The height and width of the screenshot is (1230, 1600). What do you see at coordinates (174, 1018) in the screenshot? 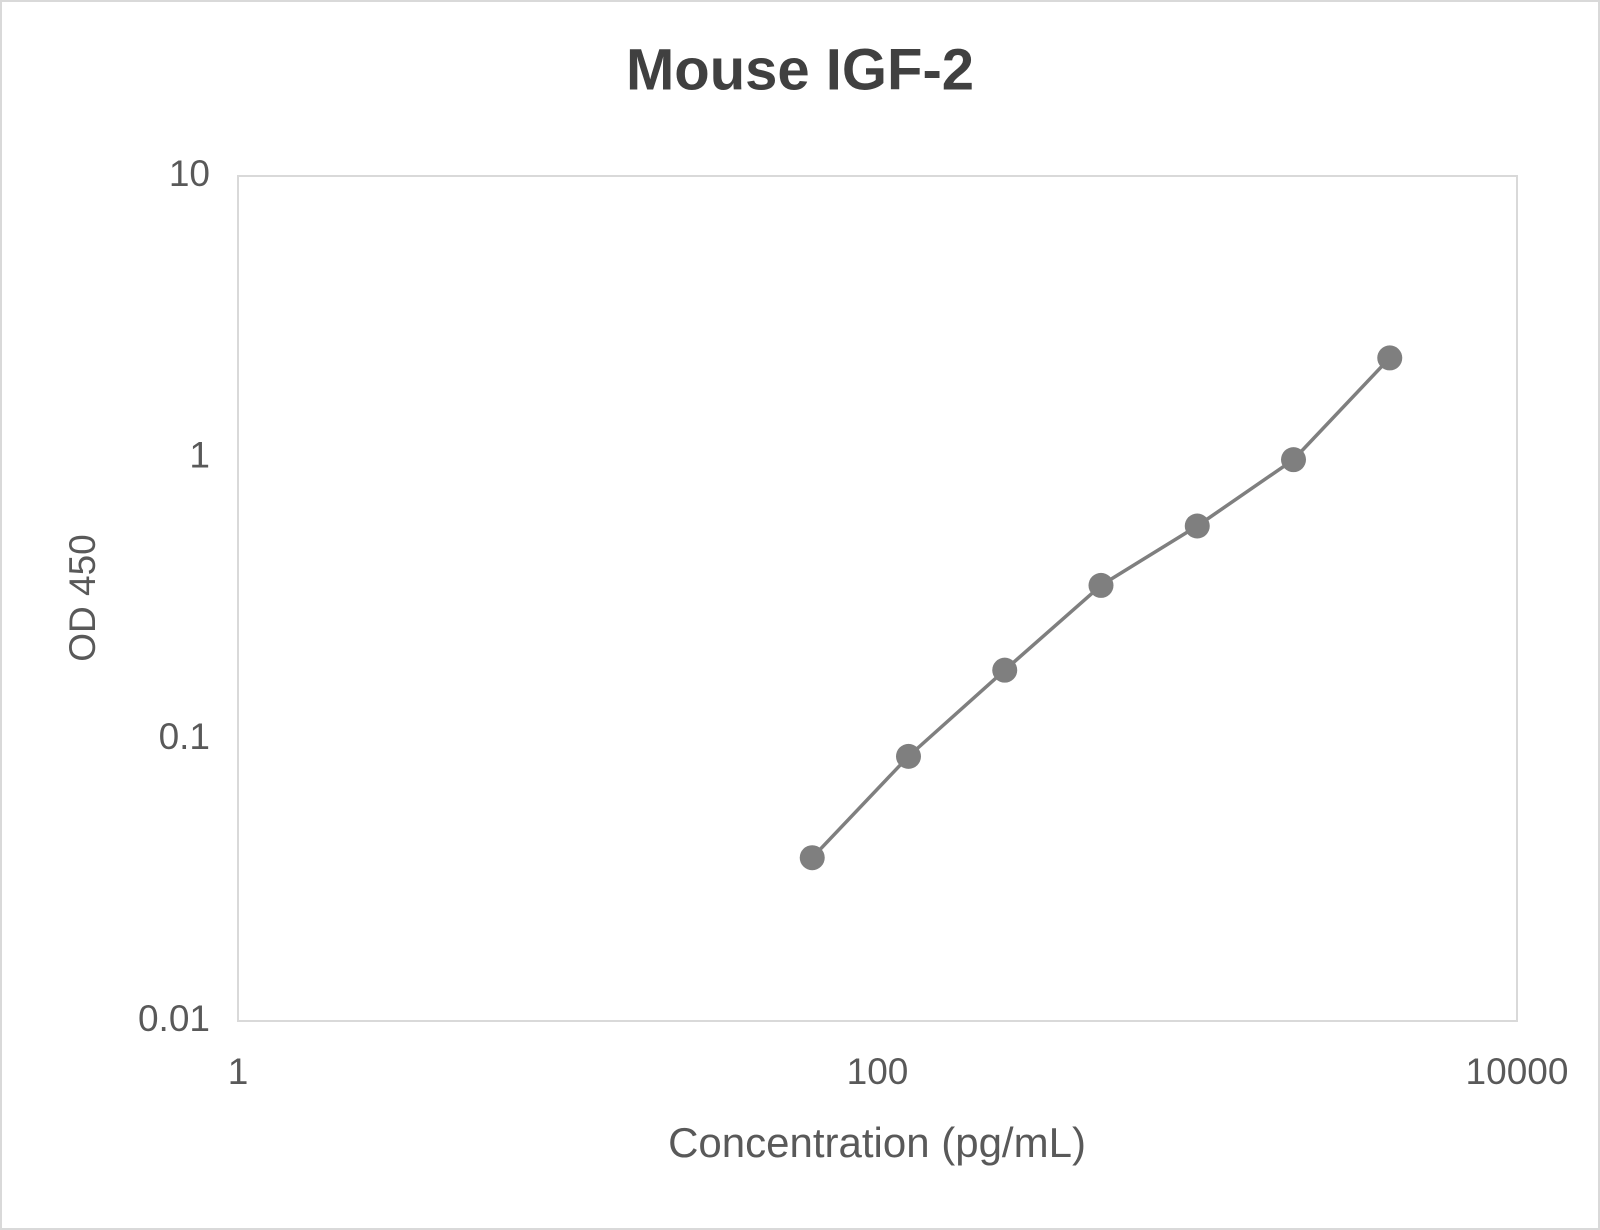
I see `y-tick-label: 0.01` at bounding box center [174, 1018].